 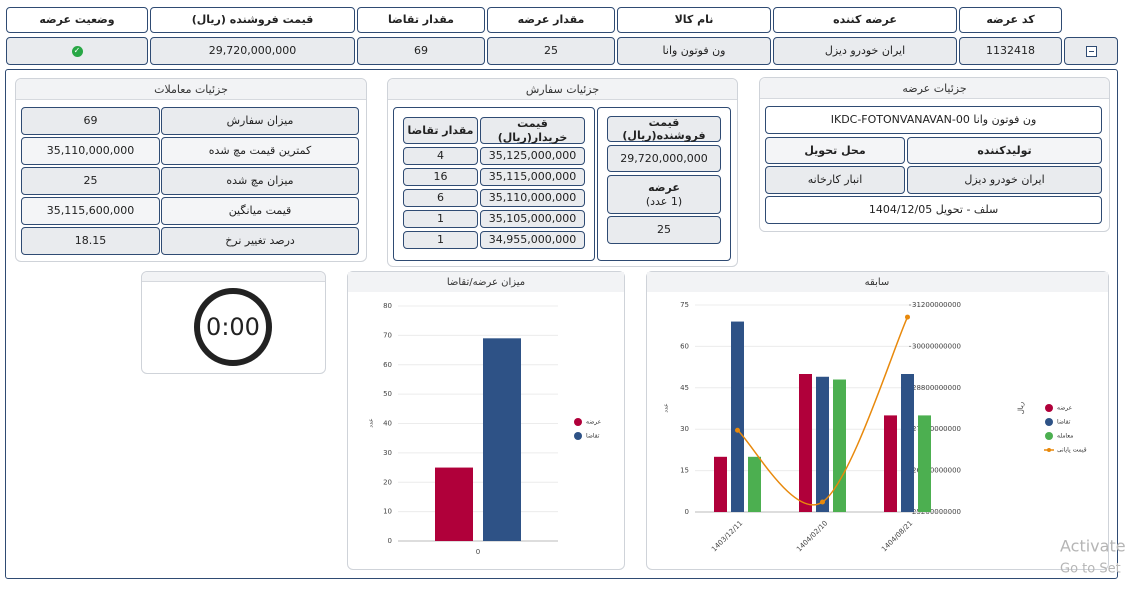 I want to click on header-cell: عرضه کننده, so click(x=865, y=20).